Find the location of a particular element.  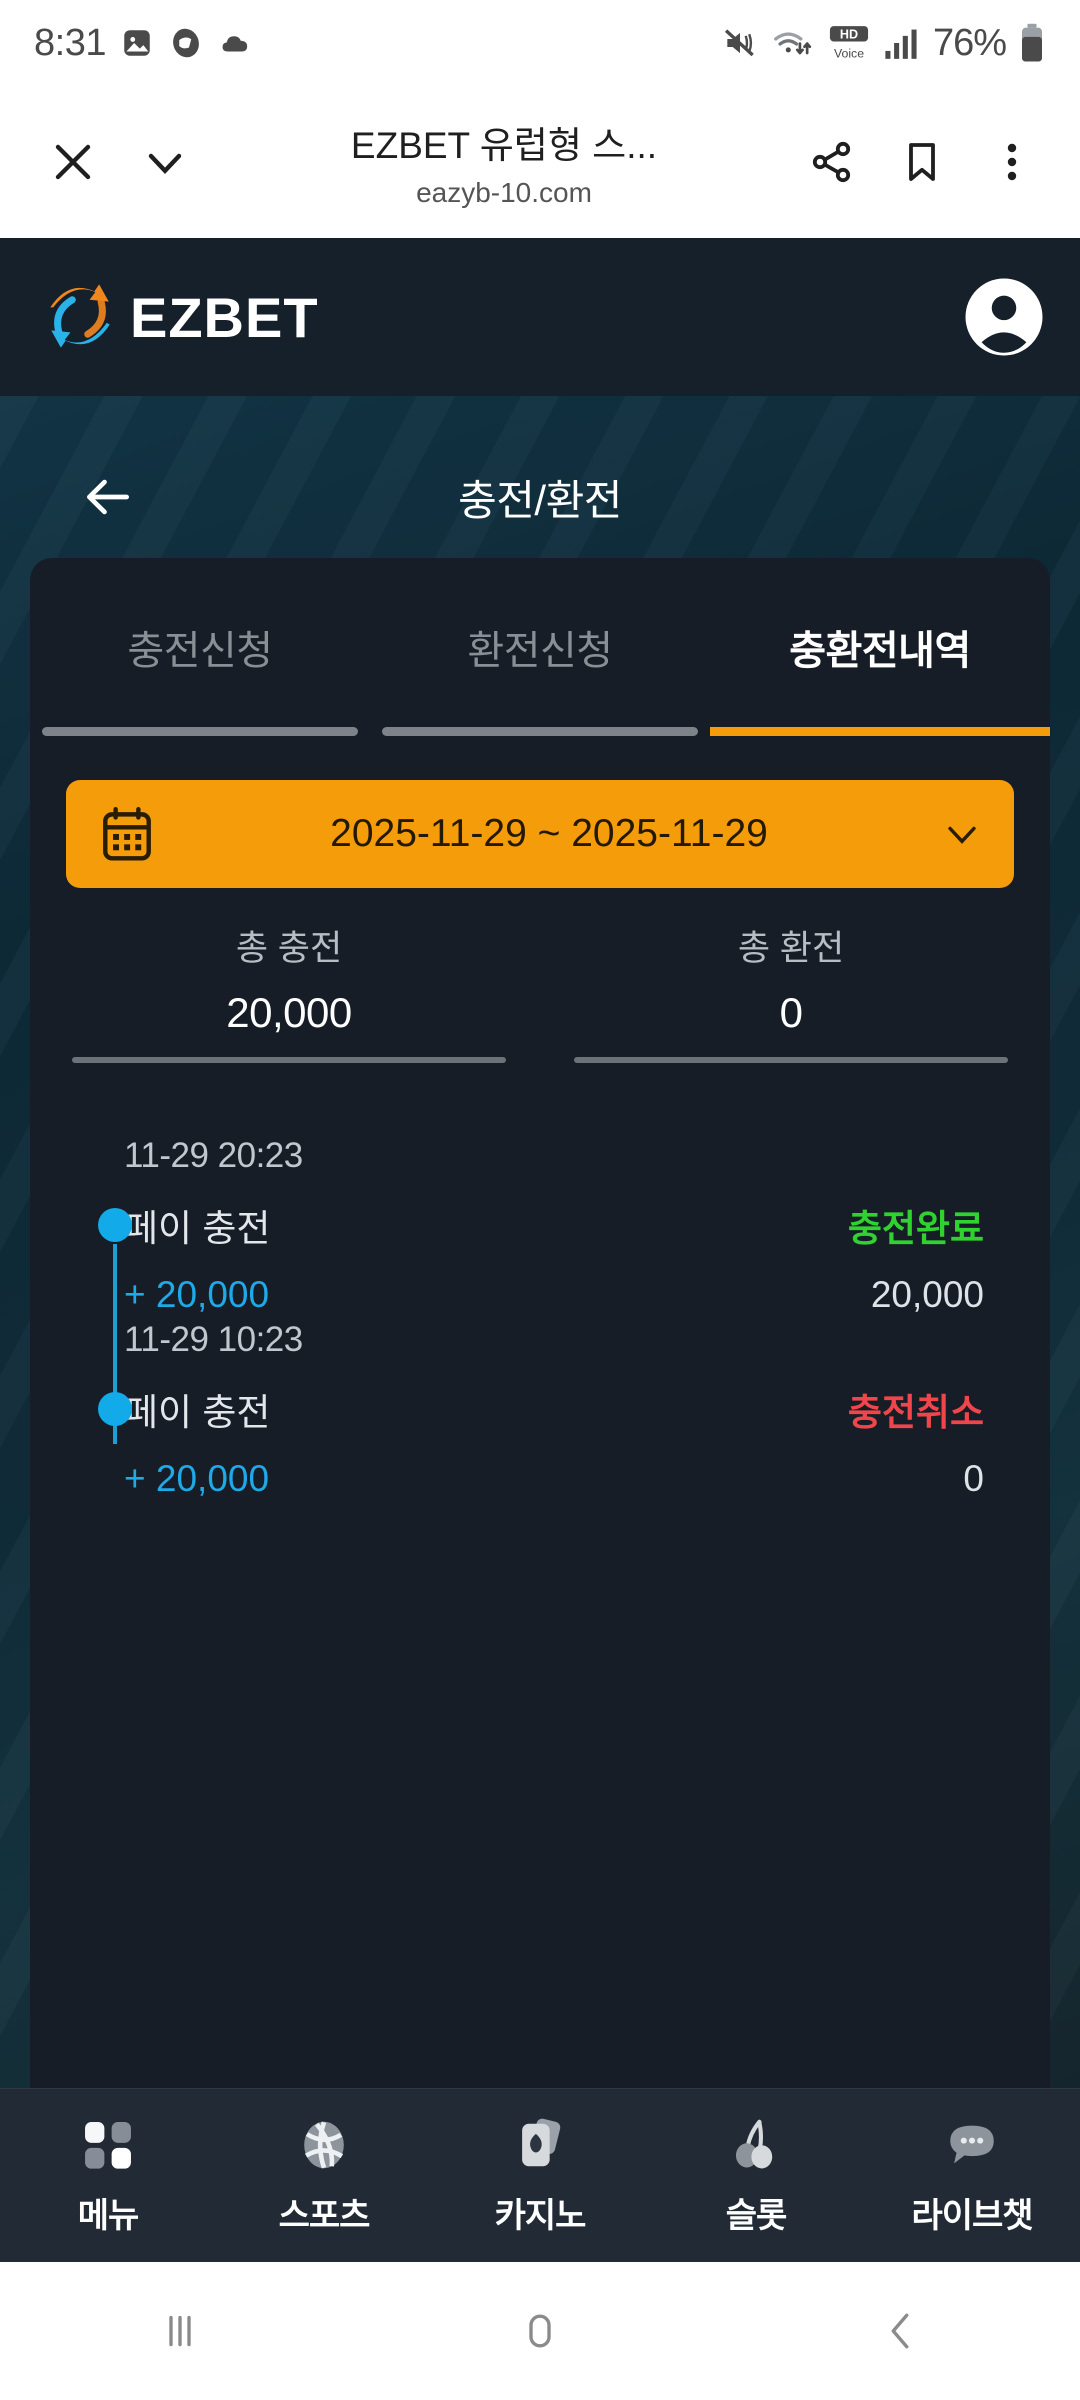

calendar-icon is located at coordinates (127, 834).